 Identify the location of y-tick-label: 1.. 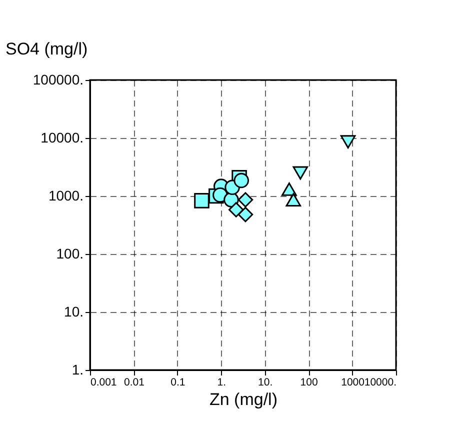
(78, 370).